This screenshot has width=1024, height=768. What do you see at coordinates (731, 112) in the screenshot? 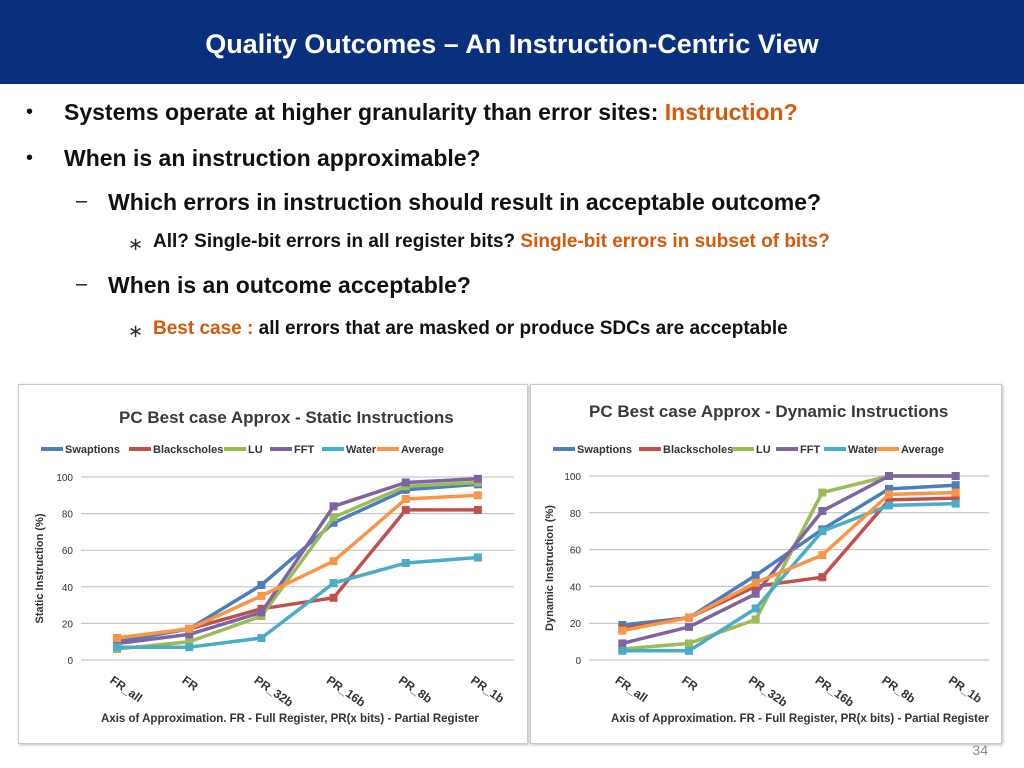
I see `bullet-1-highlight: Instruction?` at bounding box center [731, 112].